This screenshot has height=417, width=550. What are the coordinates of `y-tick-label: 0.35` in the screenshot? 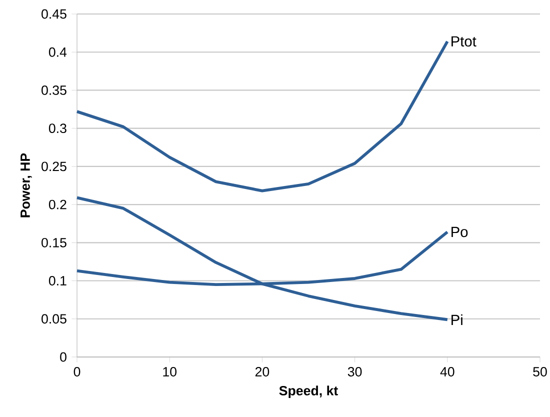 It's located at (54, 90).